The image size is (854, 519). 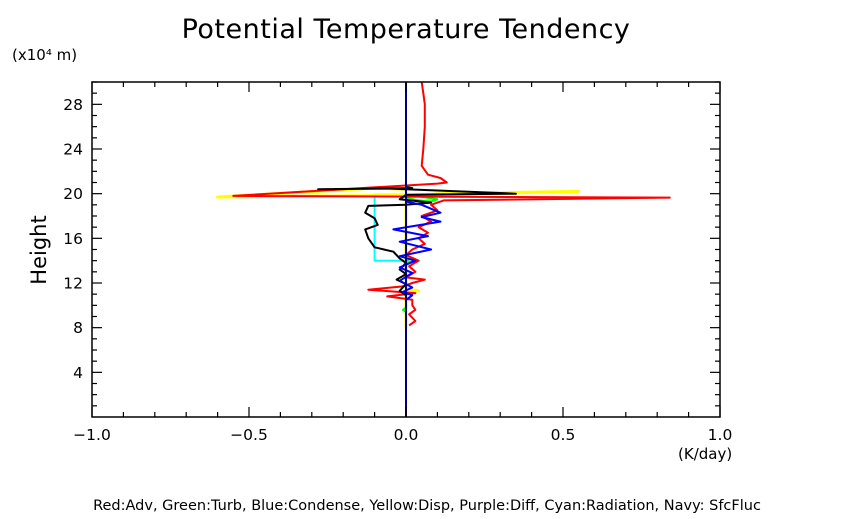 What do you see at coordinates (406, 29) in the screenshot?
I see `chart-title: Potential Temperature Tendency` at bounding box center [406, 29].